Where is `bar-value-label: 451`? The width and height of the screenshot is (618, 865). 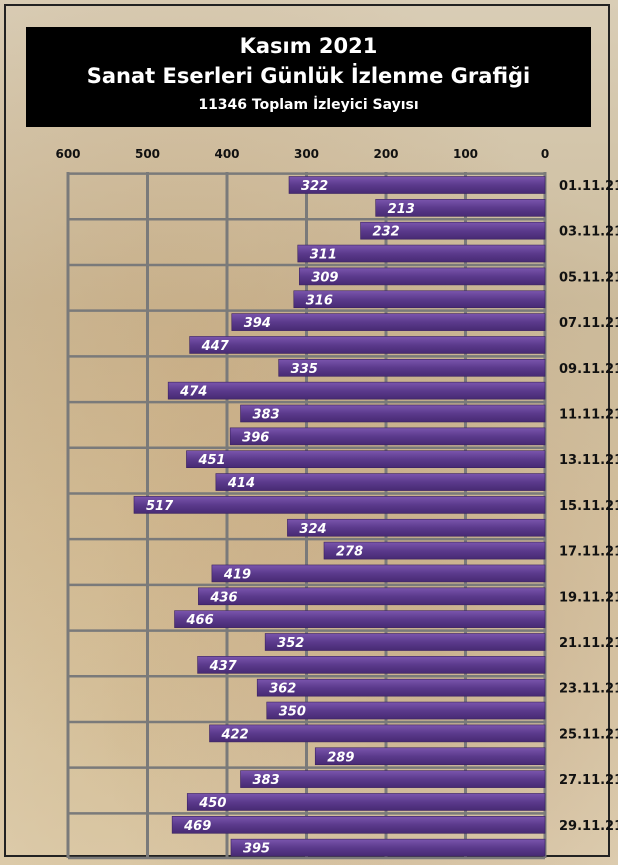 bar-value-label: 451 is located at coordinates (211, 460).